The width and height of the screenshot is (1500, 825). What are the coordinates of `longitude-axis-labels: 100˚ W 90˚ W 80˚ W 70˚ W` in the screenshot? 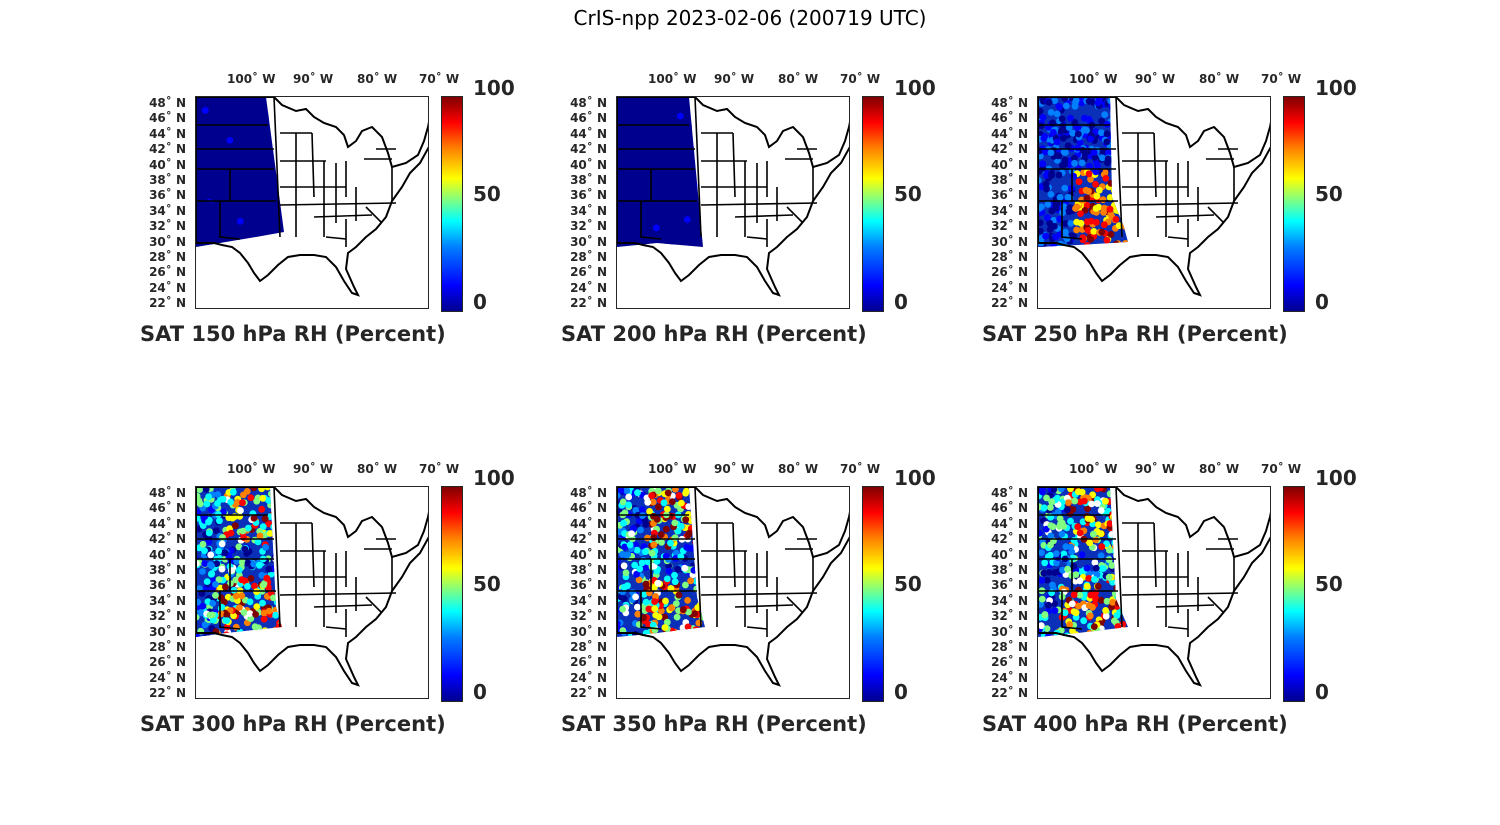 It's located at (748, 470).